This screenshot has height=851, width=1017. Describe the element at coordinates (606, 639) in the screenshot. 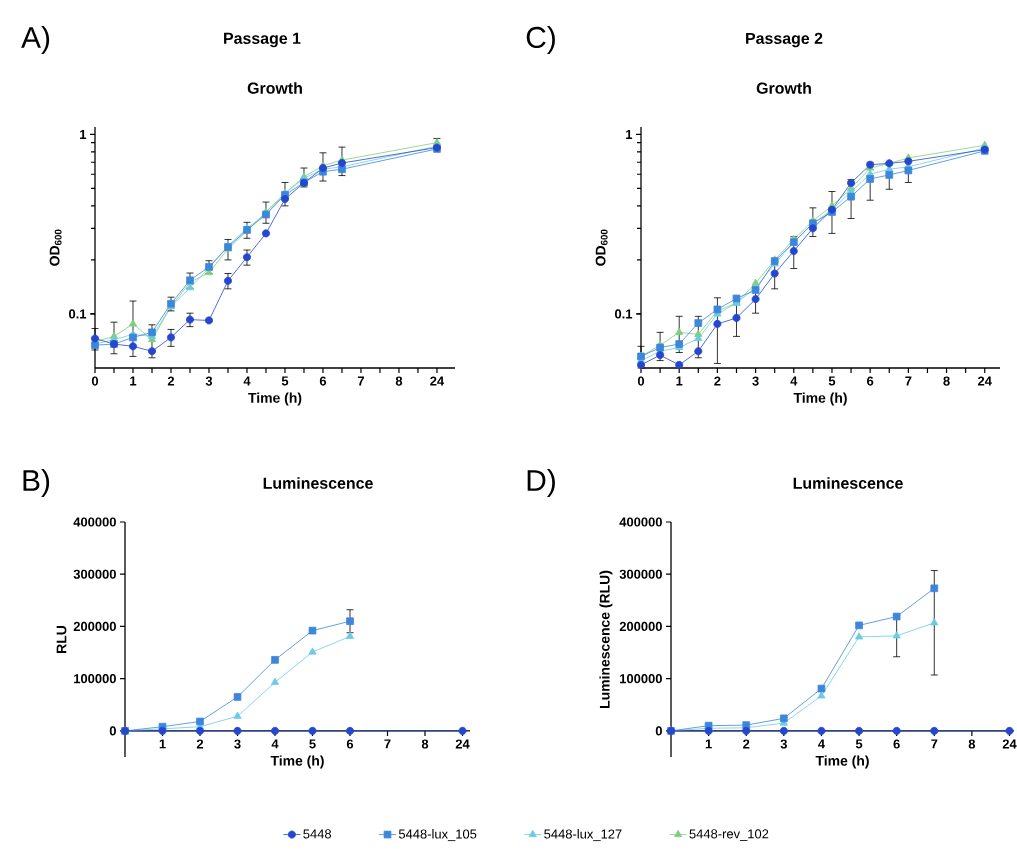

I see `y-axis-title: Luminescence (RLU)` at that location.